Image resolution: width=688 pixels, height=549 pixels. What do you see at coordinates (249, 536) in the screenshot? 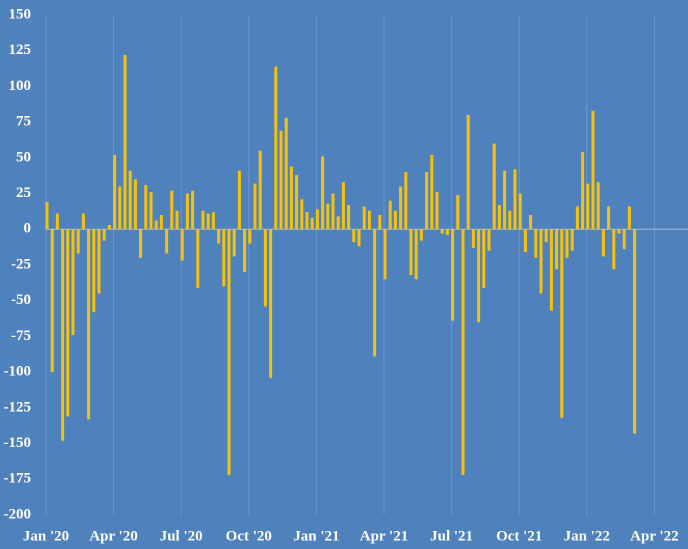
I see `x-tick-label: Oct '20` at bounding box center [249, 536].